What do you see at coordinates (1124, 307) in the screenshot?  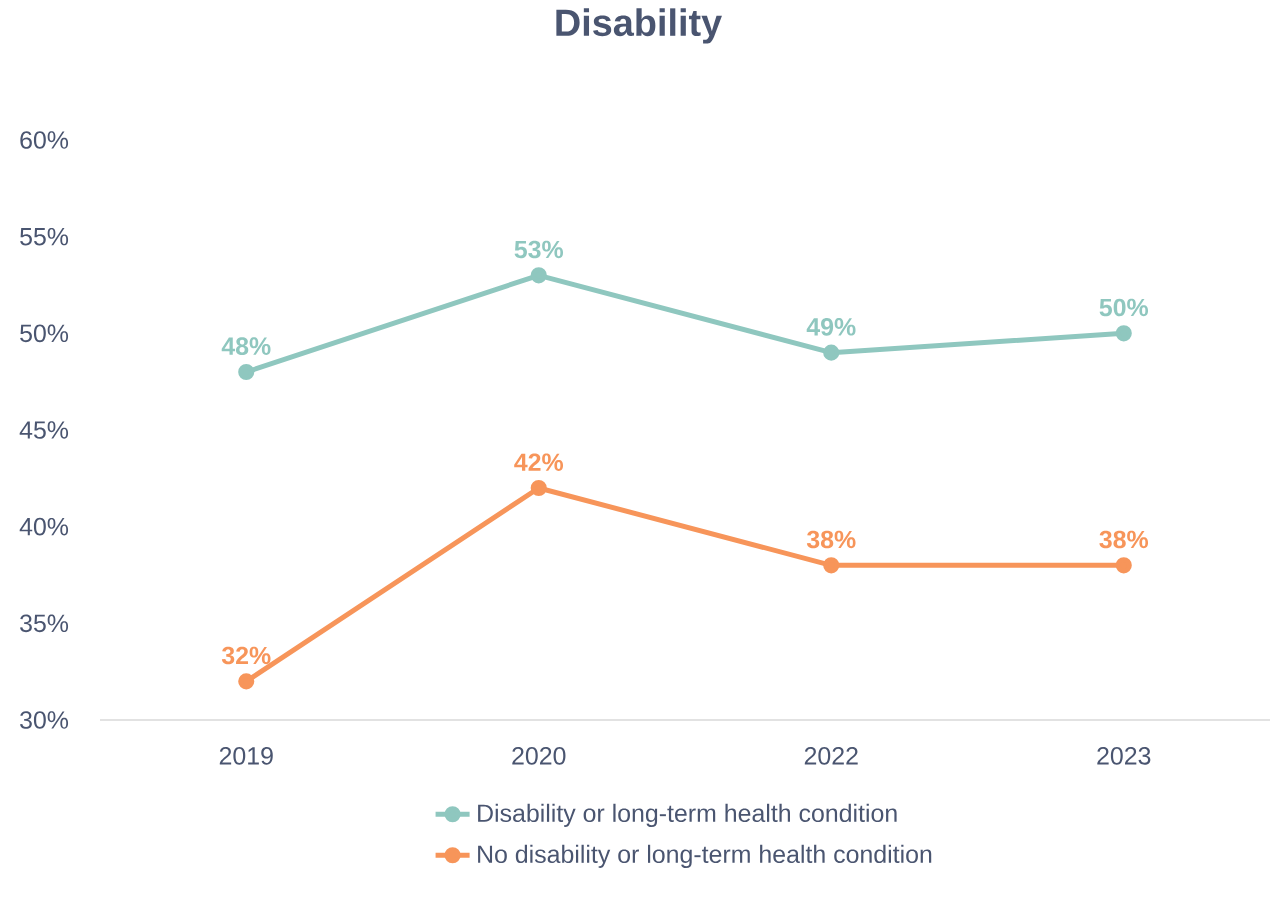 I see `data-label: 50%` at bounding box center [1124, 307].